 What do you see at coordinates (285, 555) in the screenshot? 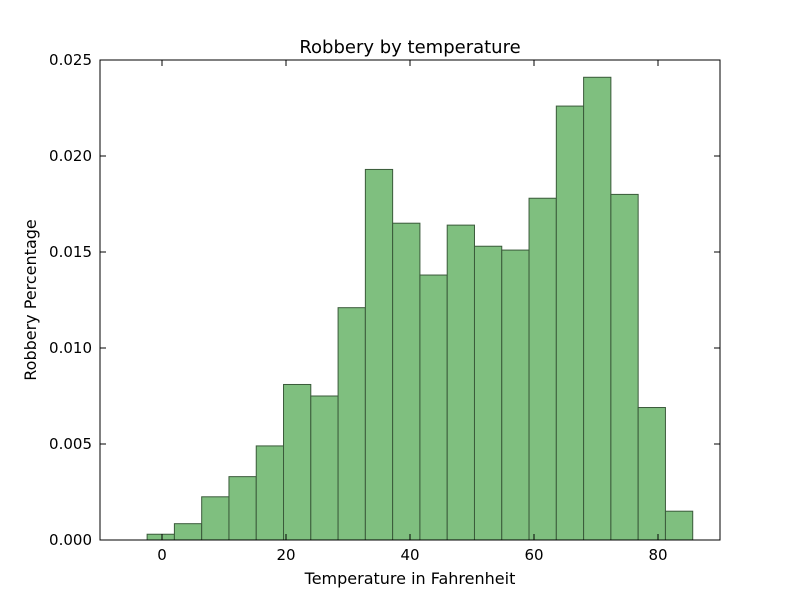
I see `x-tick-label-1: 20` at bounding box center [285, 555].